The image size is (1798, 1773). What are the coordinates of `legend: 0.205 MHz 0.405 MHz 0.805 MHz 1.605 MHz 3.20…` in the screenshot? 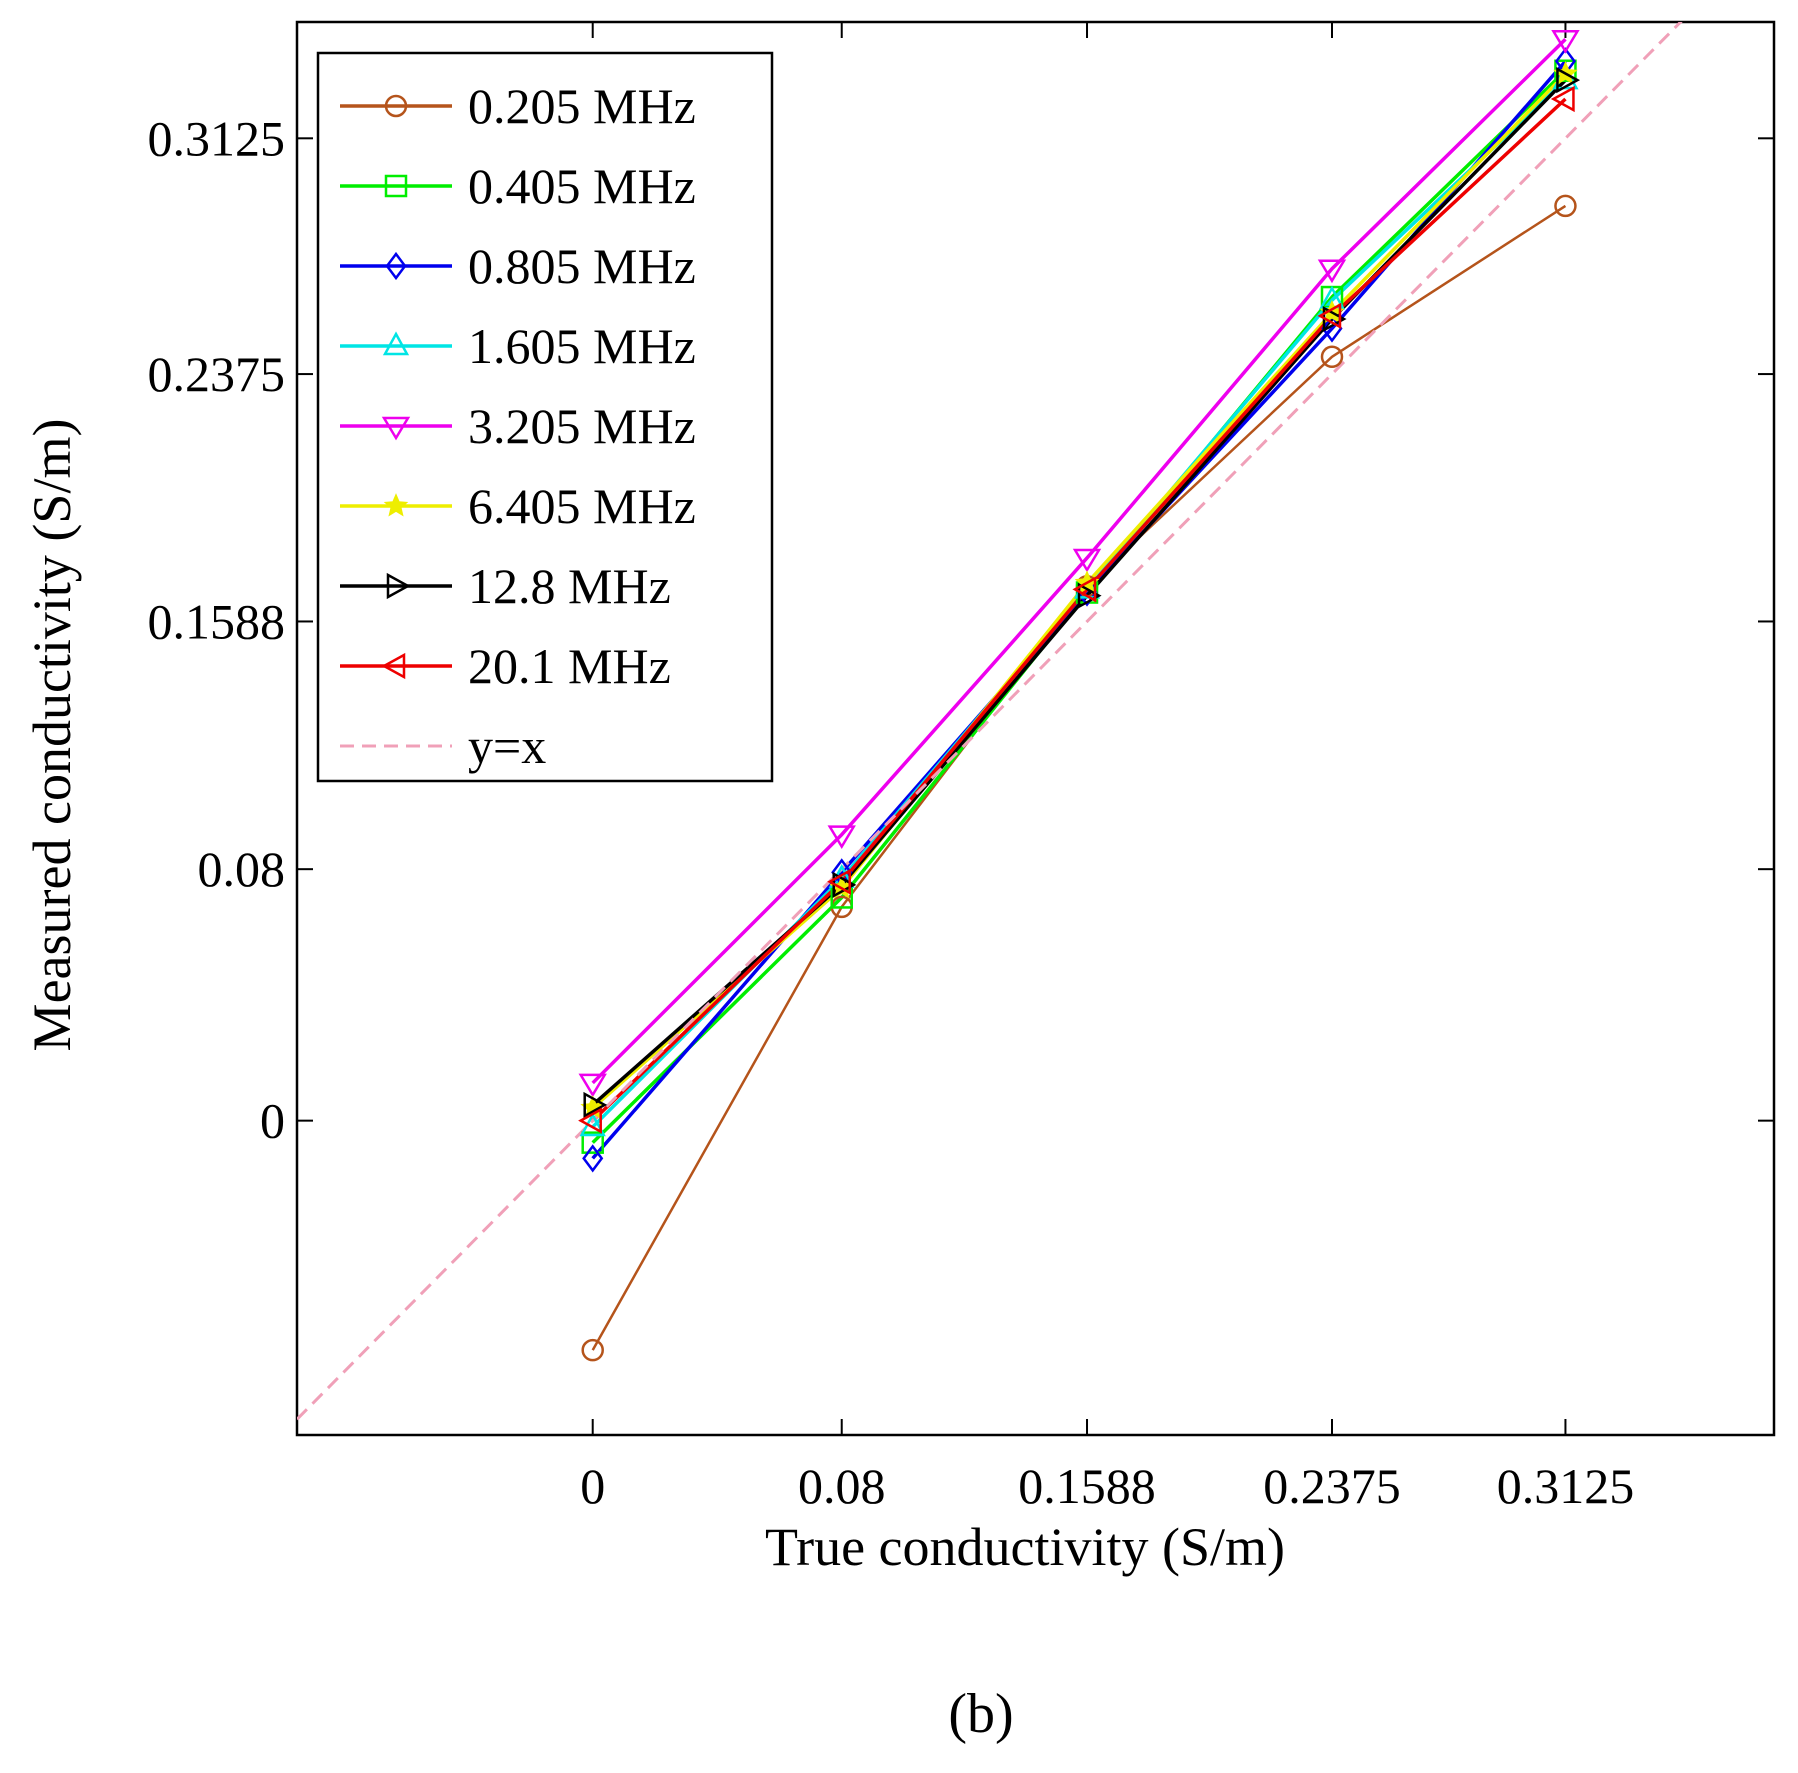 It's located at (545, 417).